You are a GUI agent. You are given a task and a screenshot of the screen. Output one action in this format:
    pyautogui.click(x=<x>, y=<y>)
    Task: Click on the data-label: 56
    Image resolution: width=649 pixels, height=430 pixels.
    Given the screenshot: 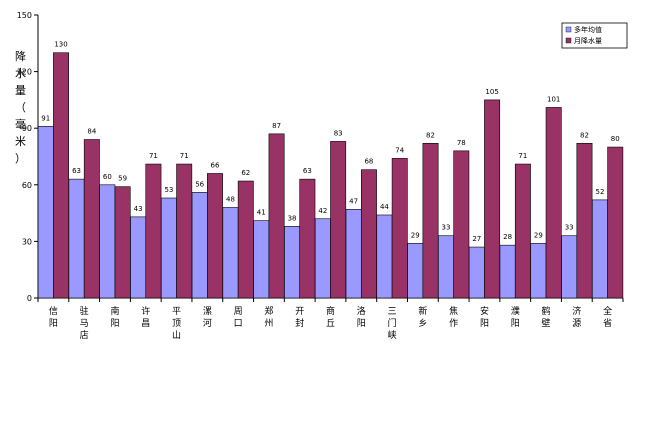 What is the action you would take?
    pyautogui.click(x=199, y=184)
    